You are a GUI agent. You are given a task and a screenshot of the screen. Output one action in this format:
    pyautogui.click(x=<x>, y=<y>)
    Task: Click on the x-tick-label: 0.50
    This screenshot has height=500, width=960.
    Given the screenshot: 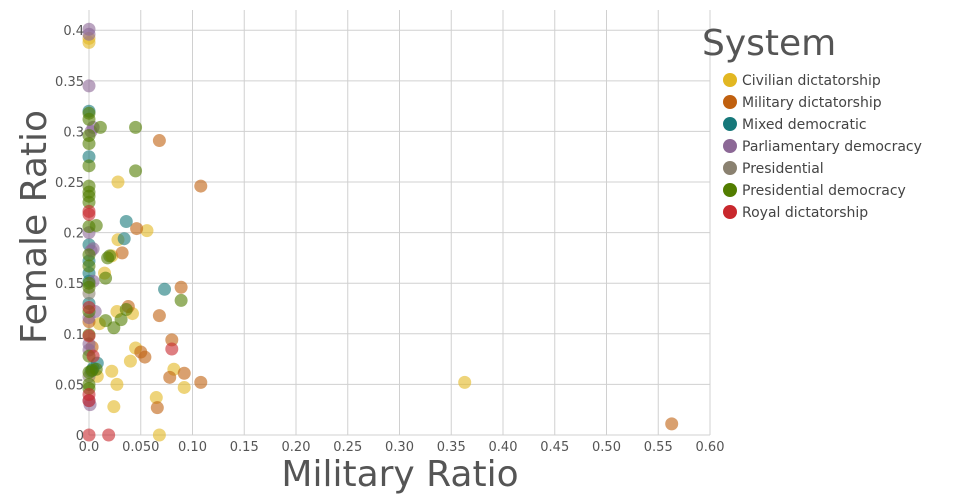 What is the action you would take?
    pyautogui.click(x=606, y=447)
    